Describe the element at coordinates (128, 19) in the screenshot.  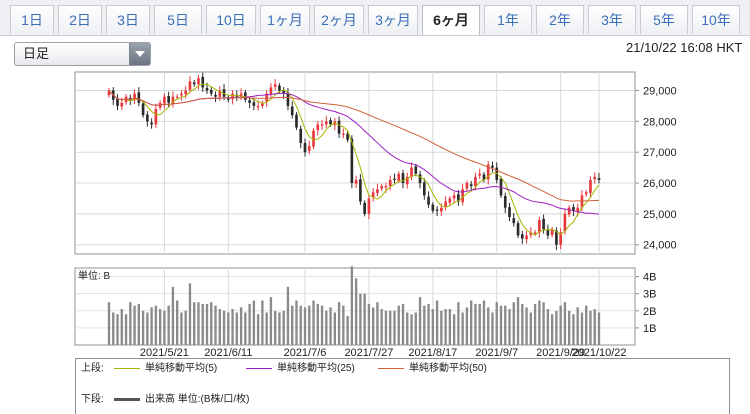
I see `tab-period-2: 3日` at that location.